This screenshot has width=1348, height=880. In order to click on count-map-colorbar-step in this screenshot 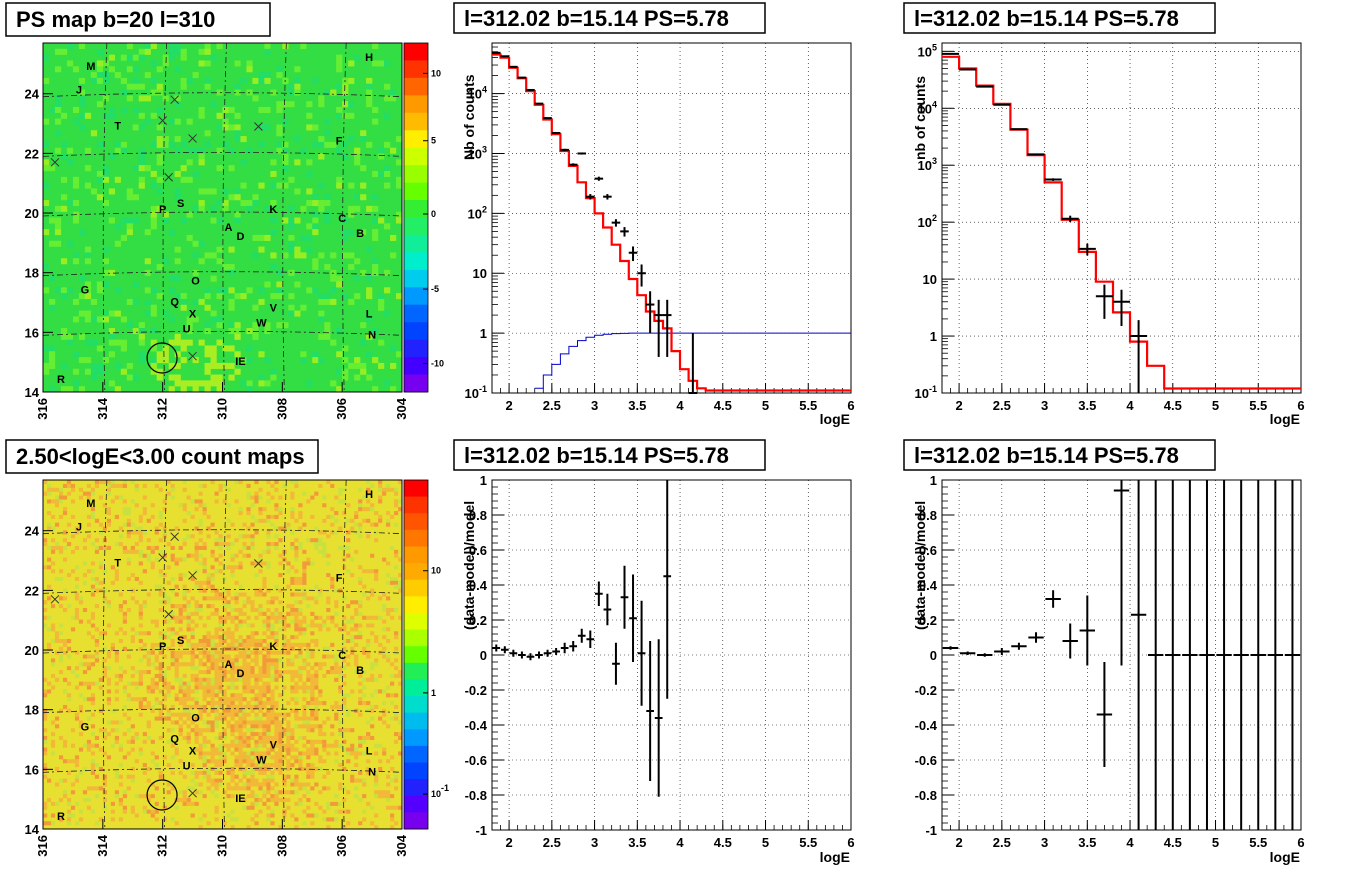, I will do `click(416, 588)`.